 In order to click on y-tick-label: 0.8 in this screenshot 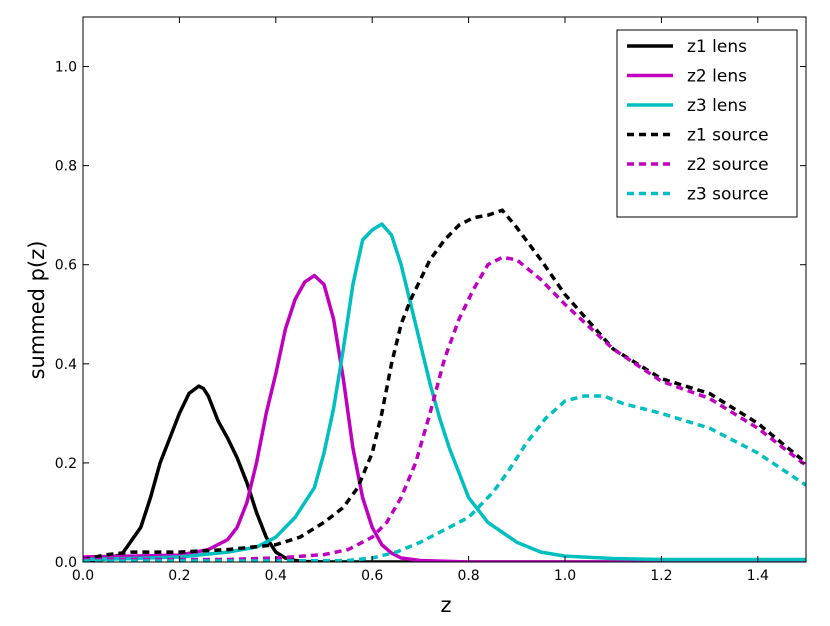, I will do `click(66, 167)`.